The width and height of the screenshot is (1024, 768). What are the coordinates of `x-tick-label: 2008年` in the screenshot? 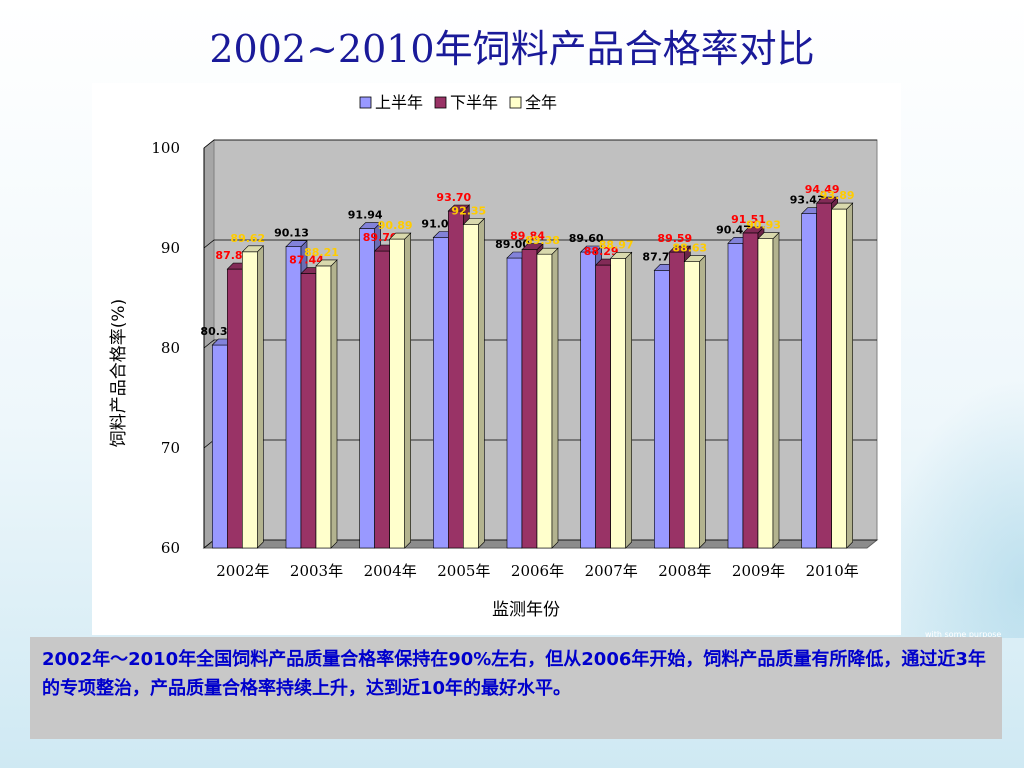 It's located at (684, 571).